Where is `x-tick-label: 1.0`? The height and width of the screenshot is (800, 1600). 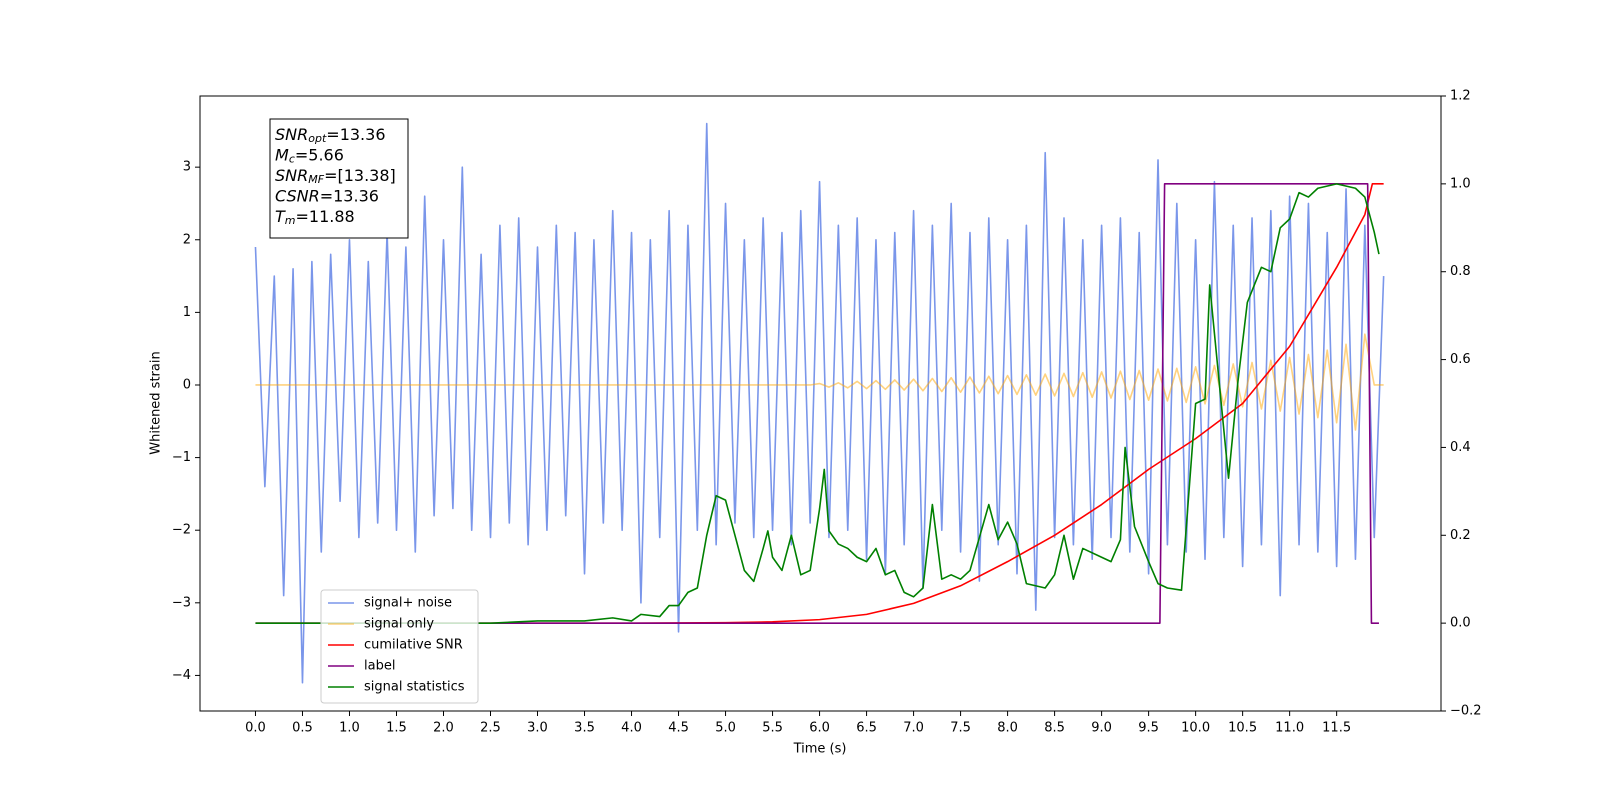 x-tick-label: 1.0 is located at coordinates (349, 728).